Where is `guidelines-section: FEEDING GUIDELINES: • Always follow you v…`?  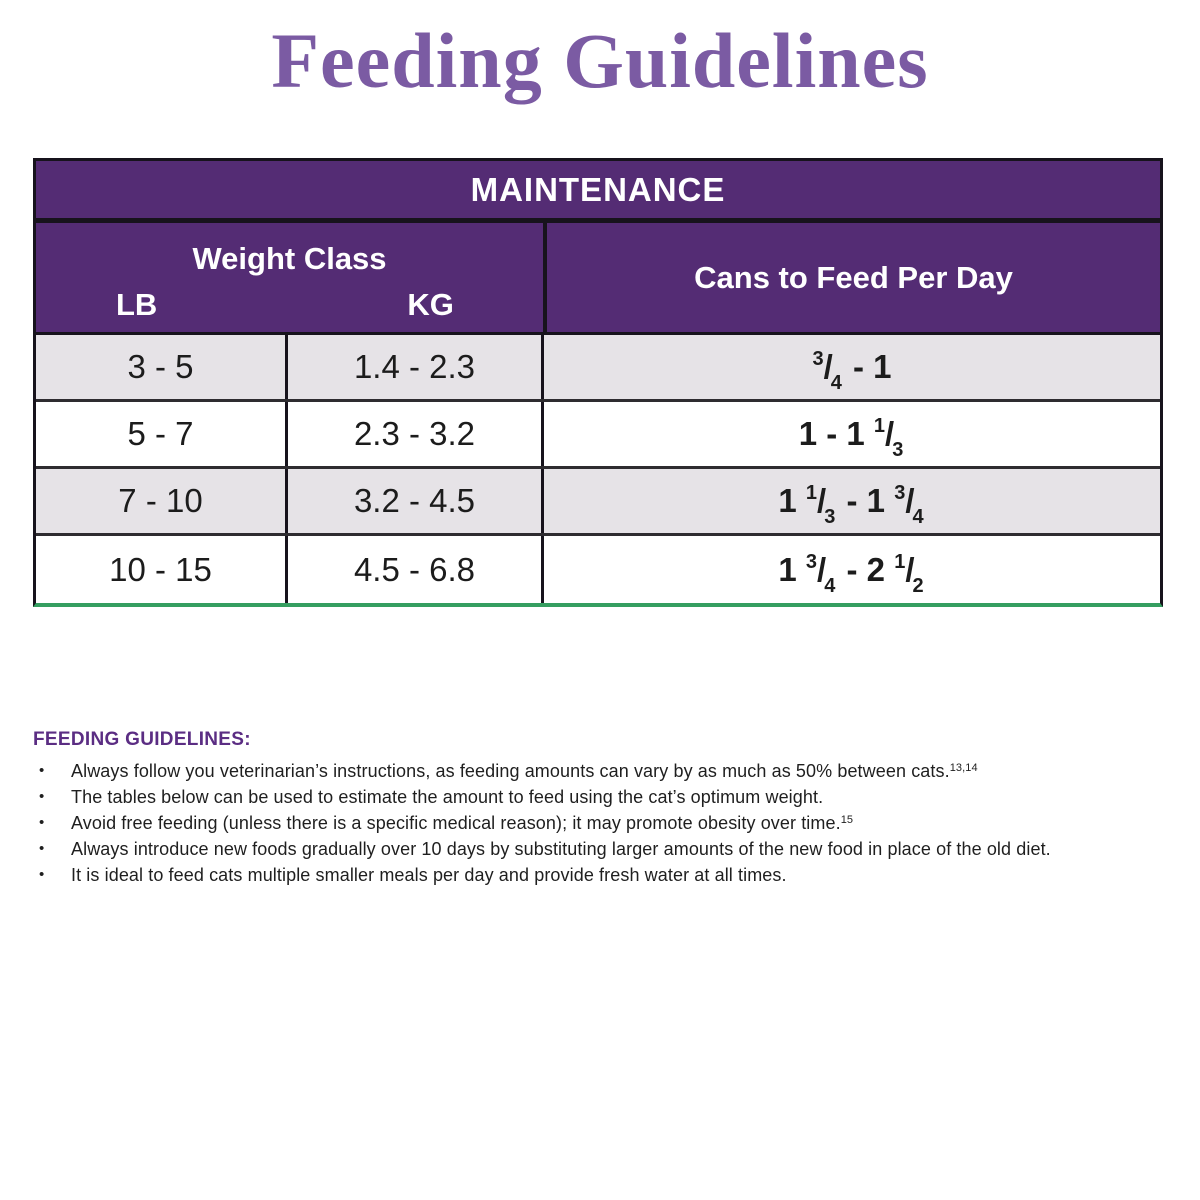 guidelines-section: FEEDING GUIDELINES: • Always follow you v… is located at coordinates (601, 808).